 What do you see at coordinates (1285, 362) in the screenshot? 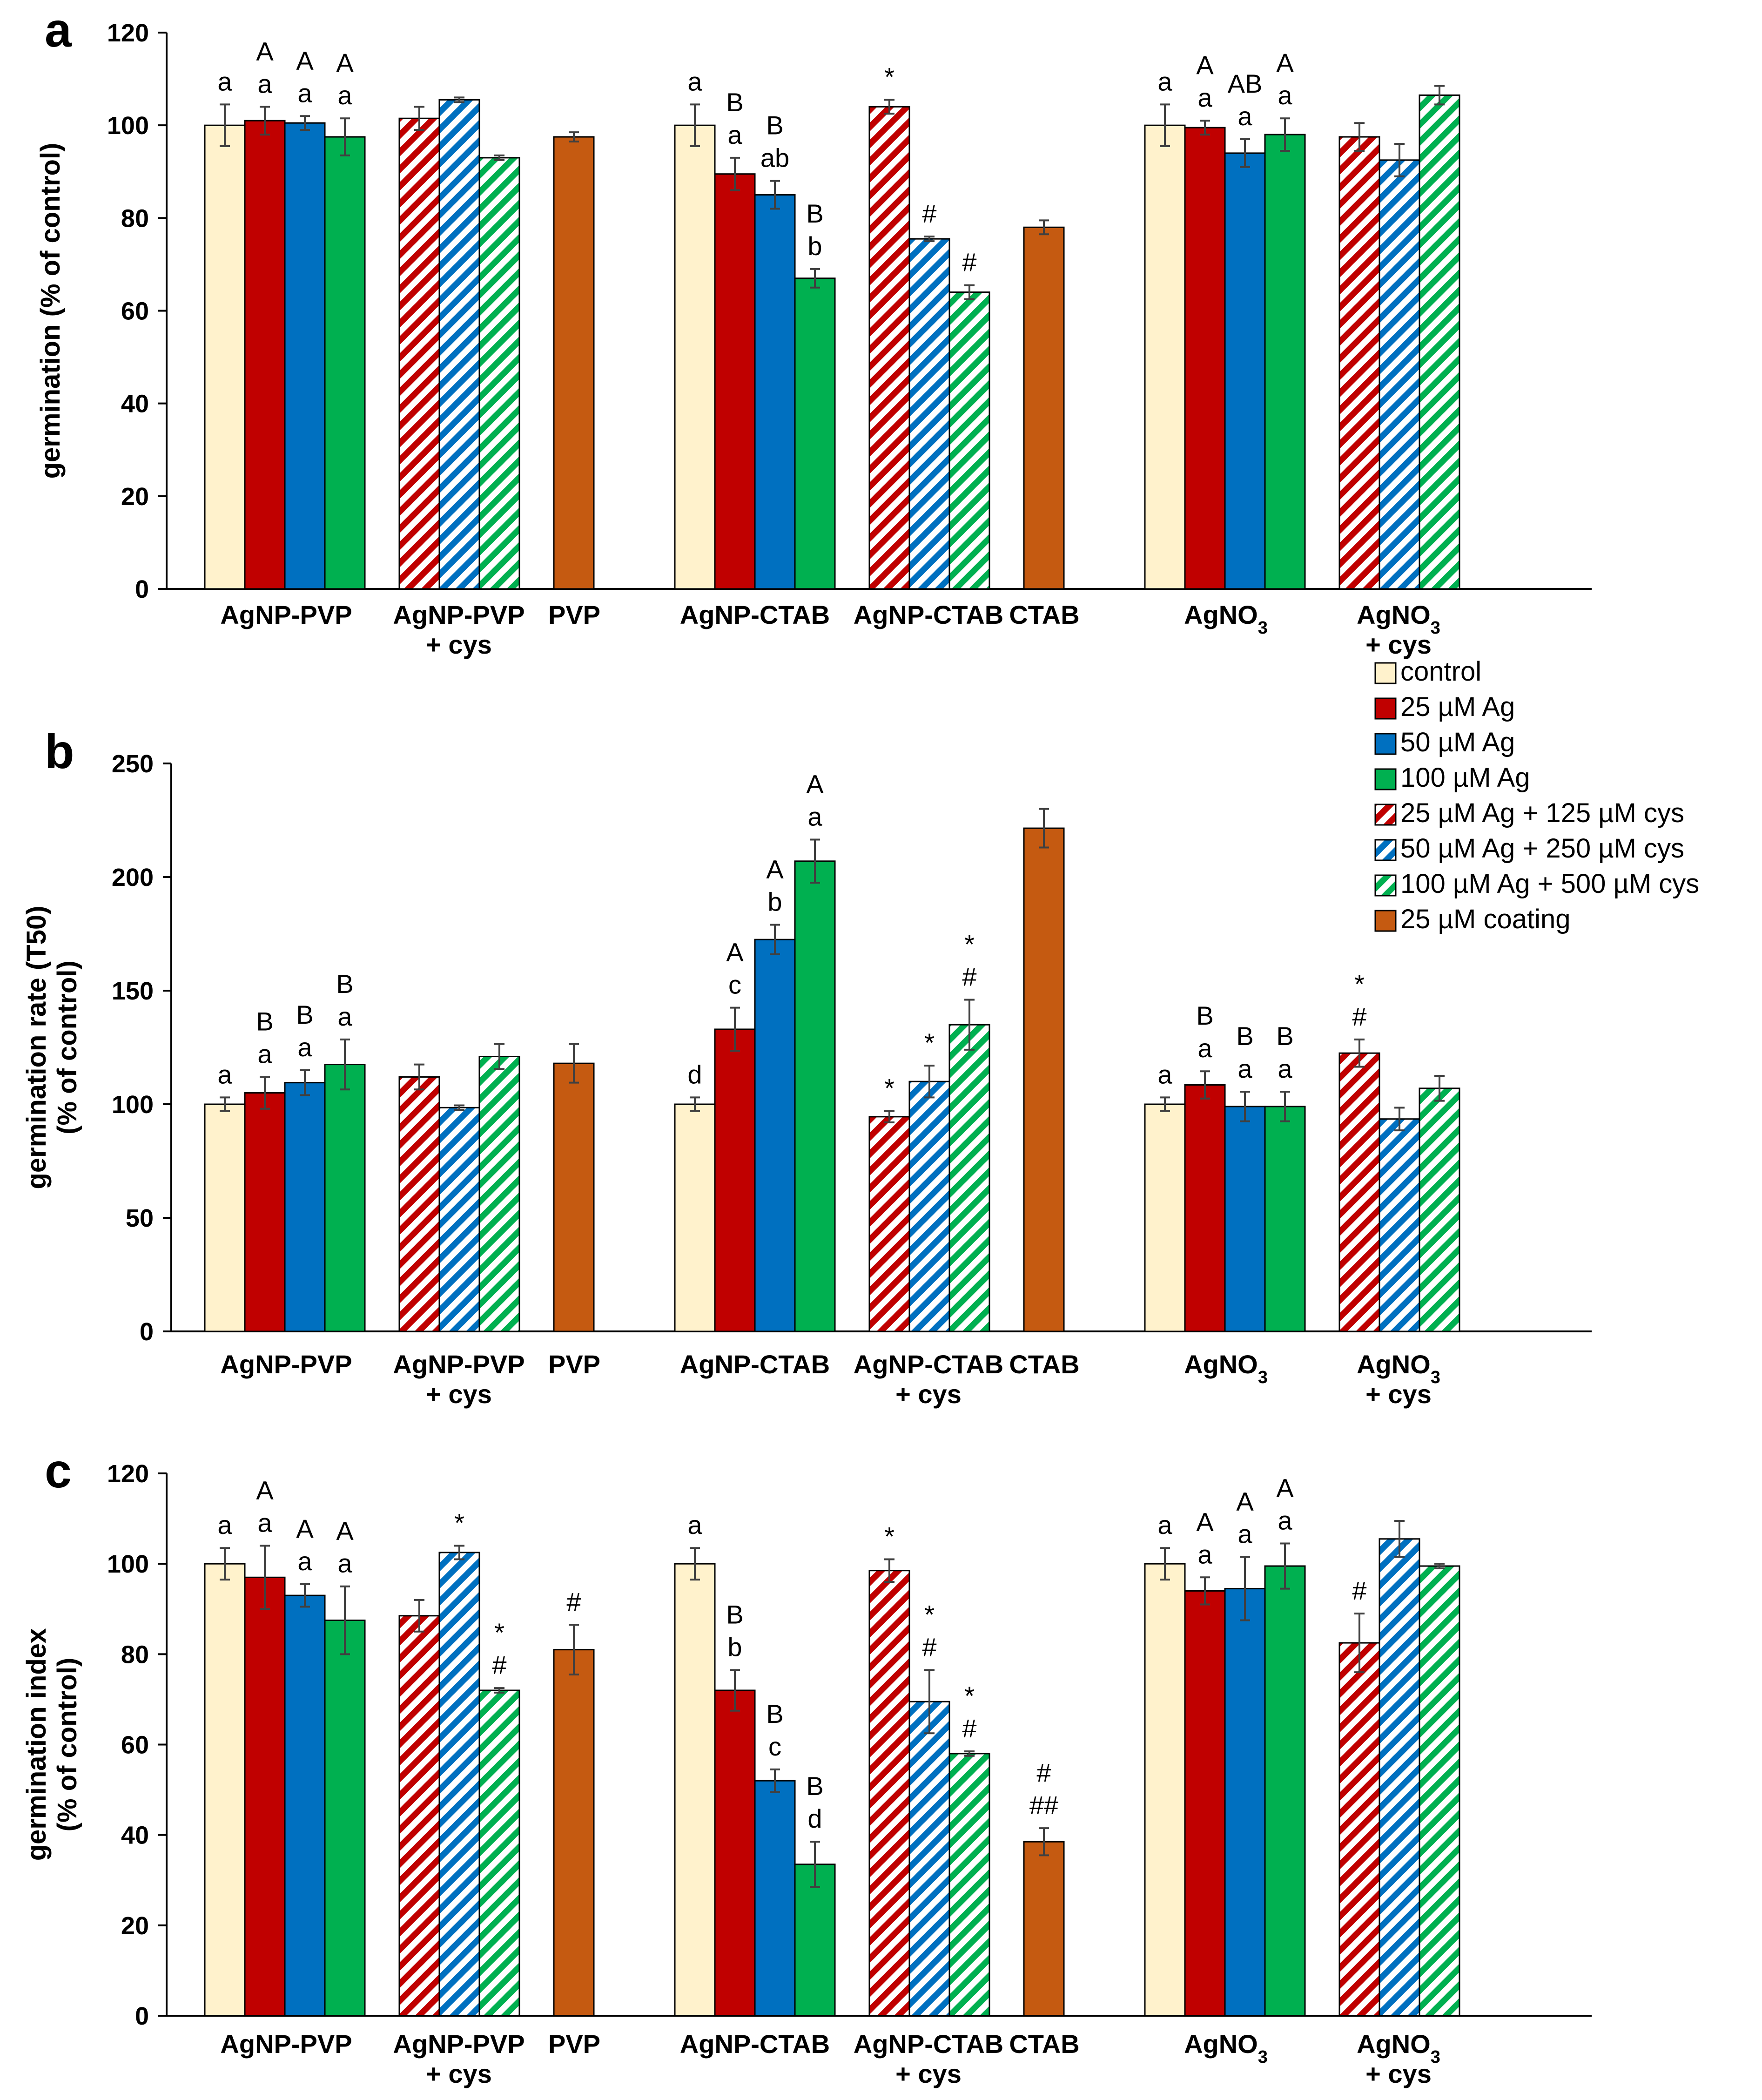
I see `bar-100-m-ag` at bounding box center [1285, 362].